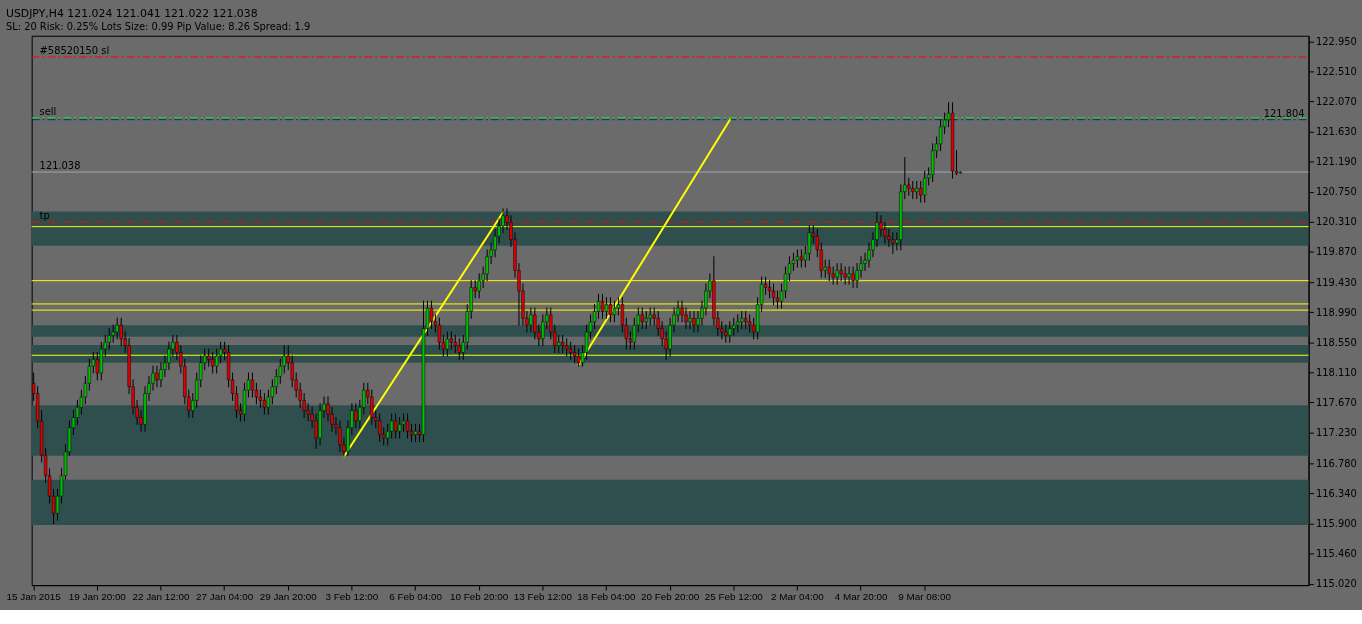  Describe the element at coordinates (1336, 463) in the screenshot. I see `y-tick-label: 116.780` at that location.